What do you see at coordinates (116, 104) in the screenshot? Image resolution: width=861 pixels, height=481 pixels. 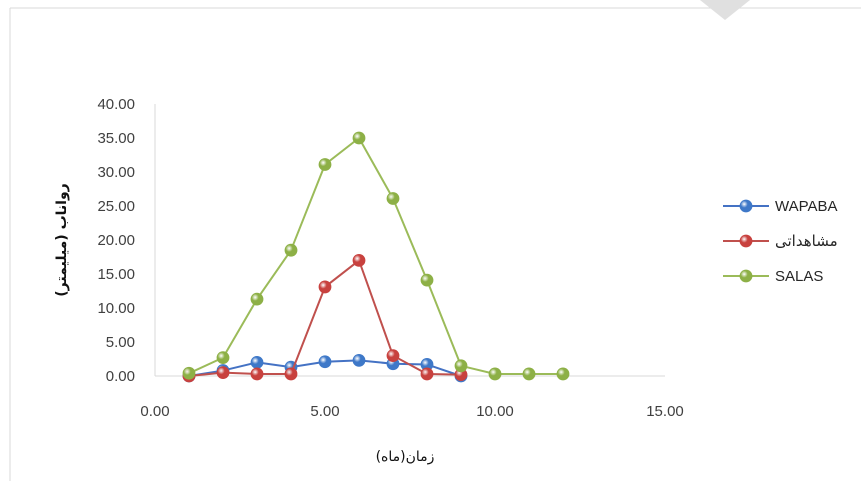 I see `y-tick-label: 40.00` at bounding box center [116, 104].